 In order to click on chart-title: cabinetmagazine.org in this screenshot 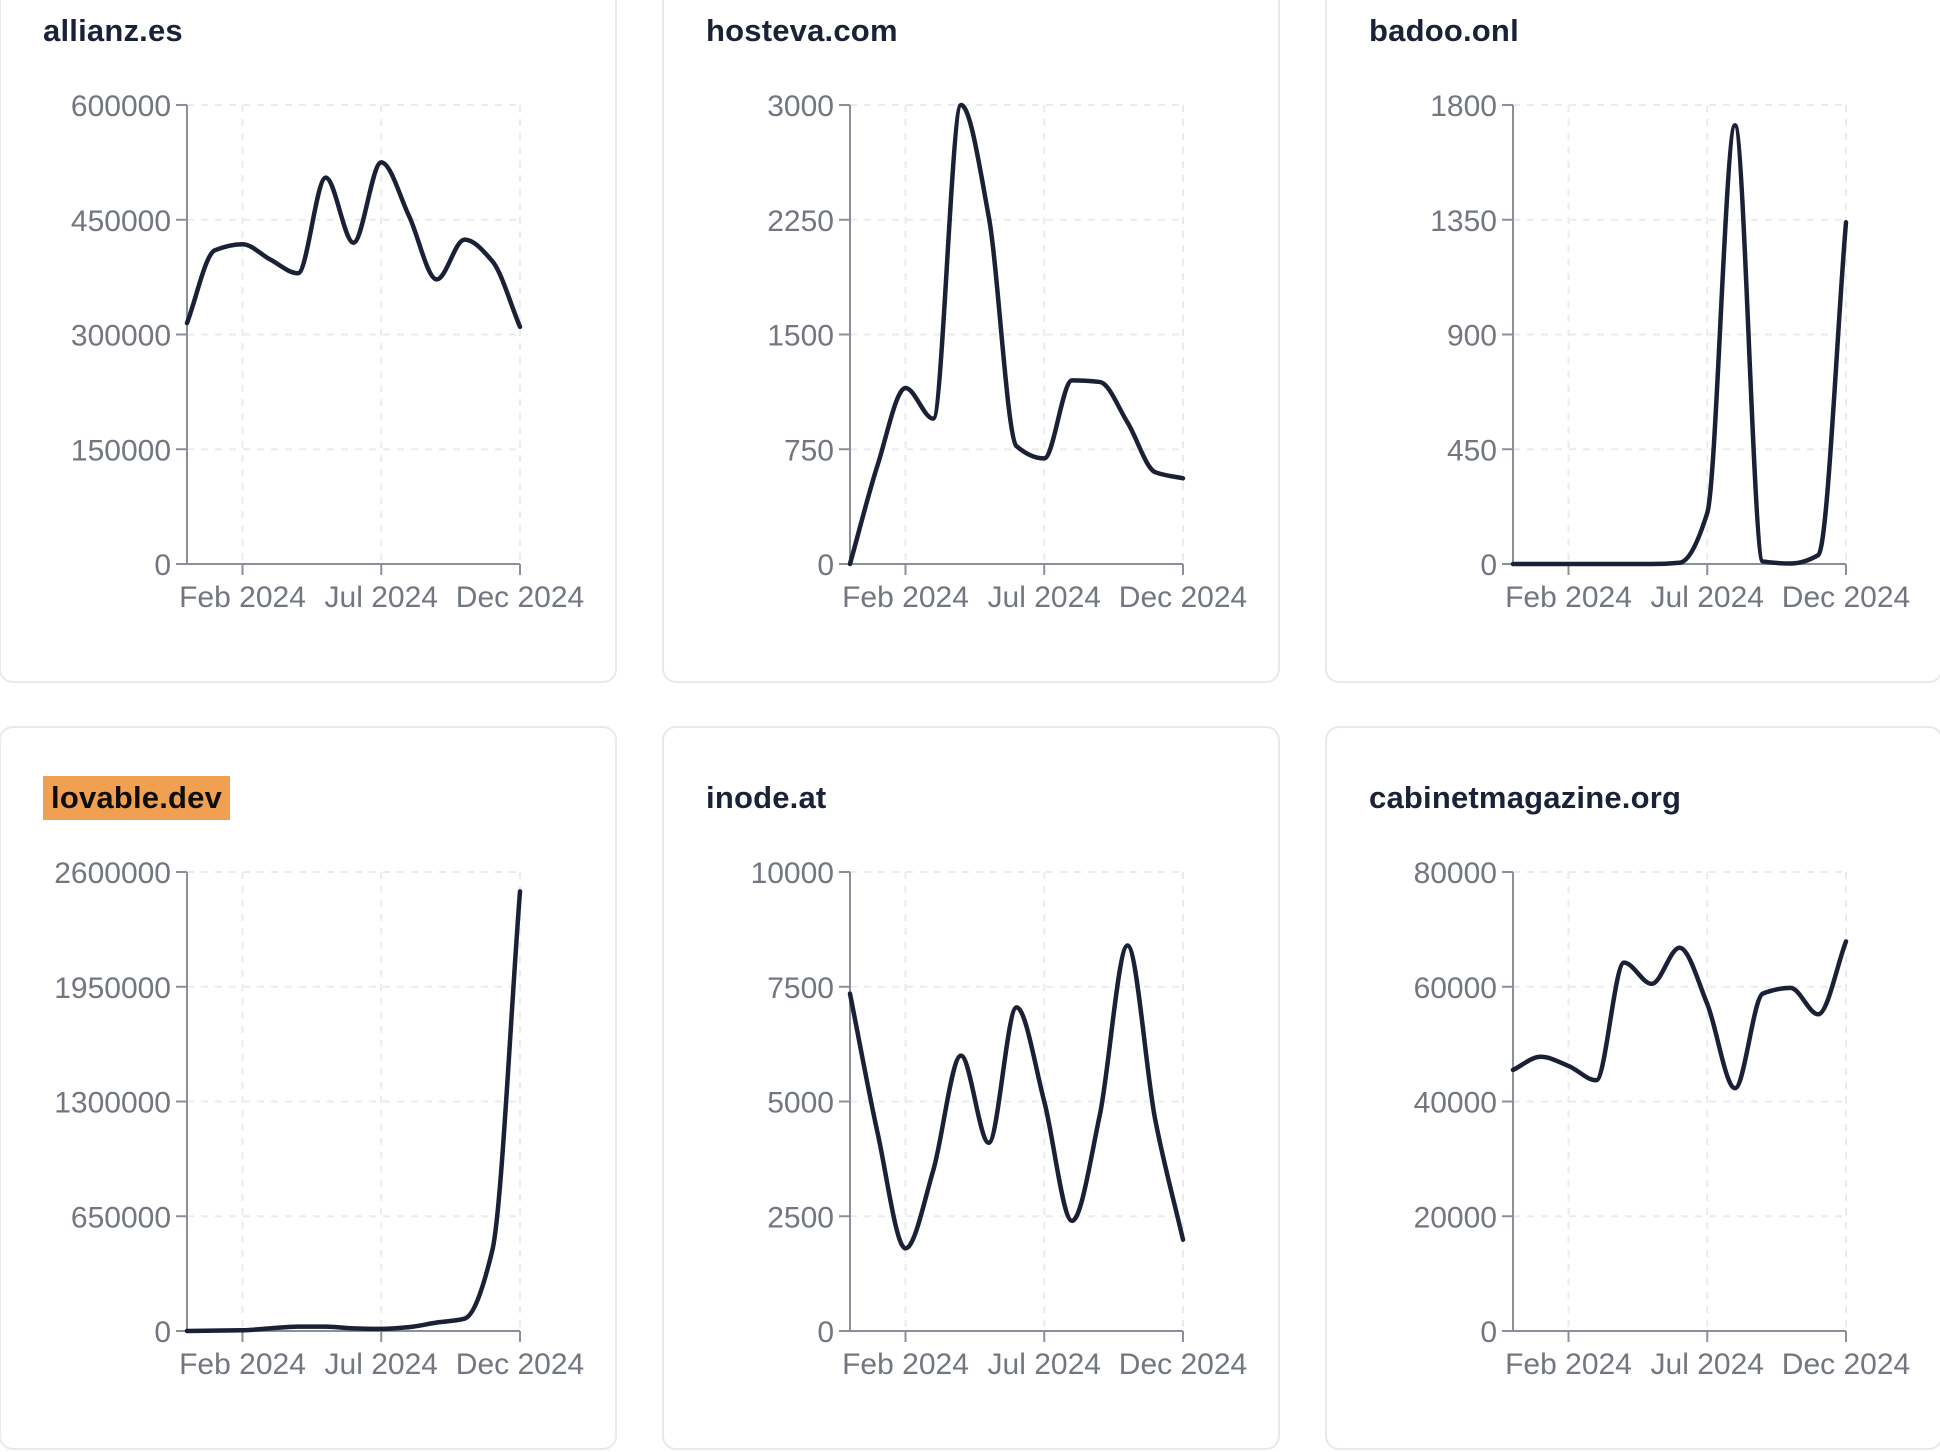, I will do `click(1525, 798)`.